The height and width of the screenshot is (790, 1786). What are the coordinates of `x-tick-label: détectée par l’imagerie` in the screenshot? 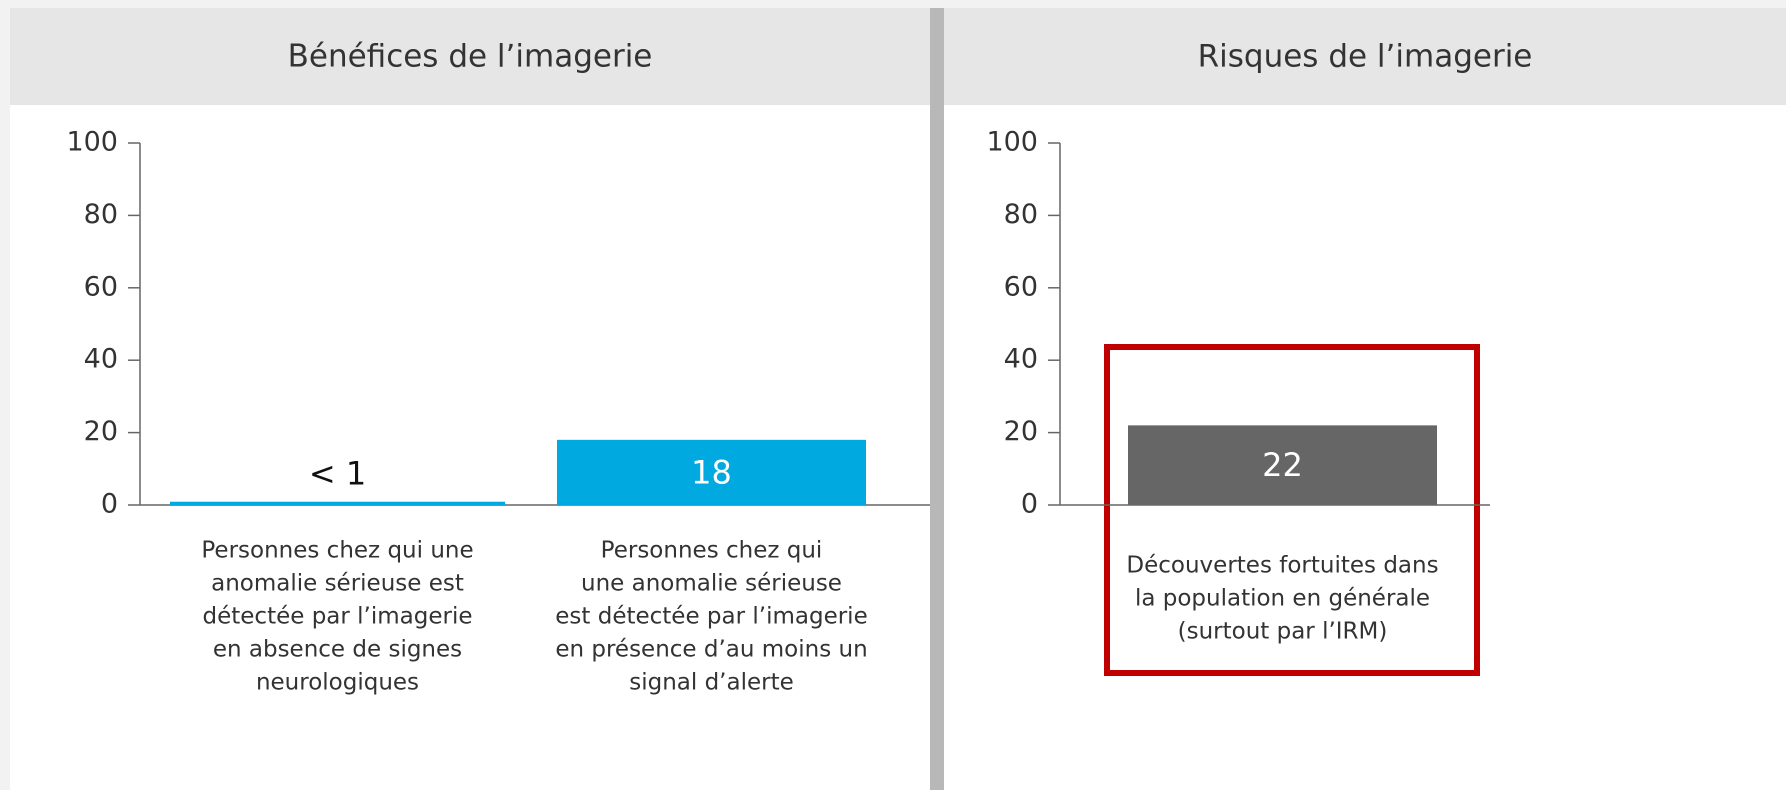 It's located at (338, 617).